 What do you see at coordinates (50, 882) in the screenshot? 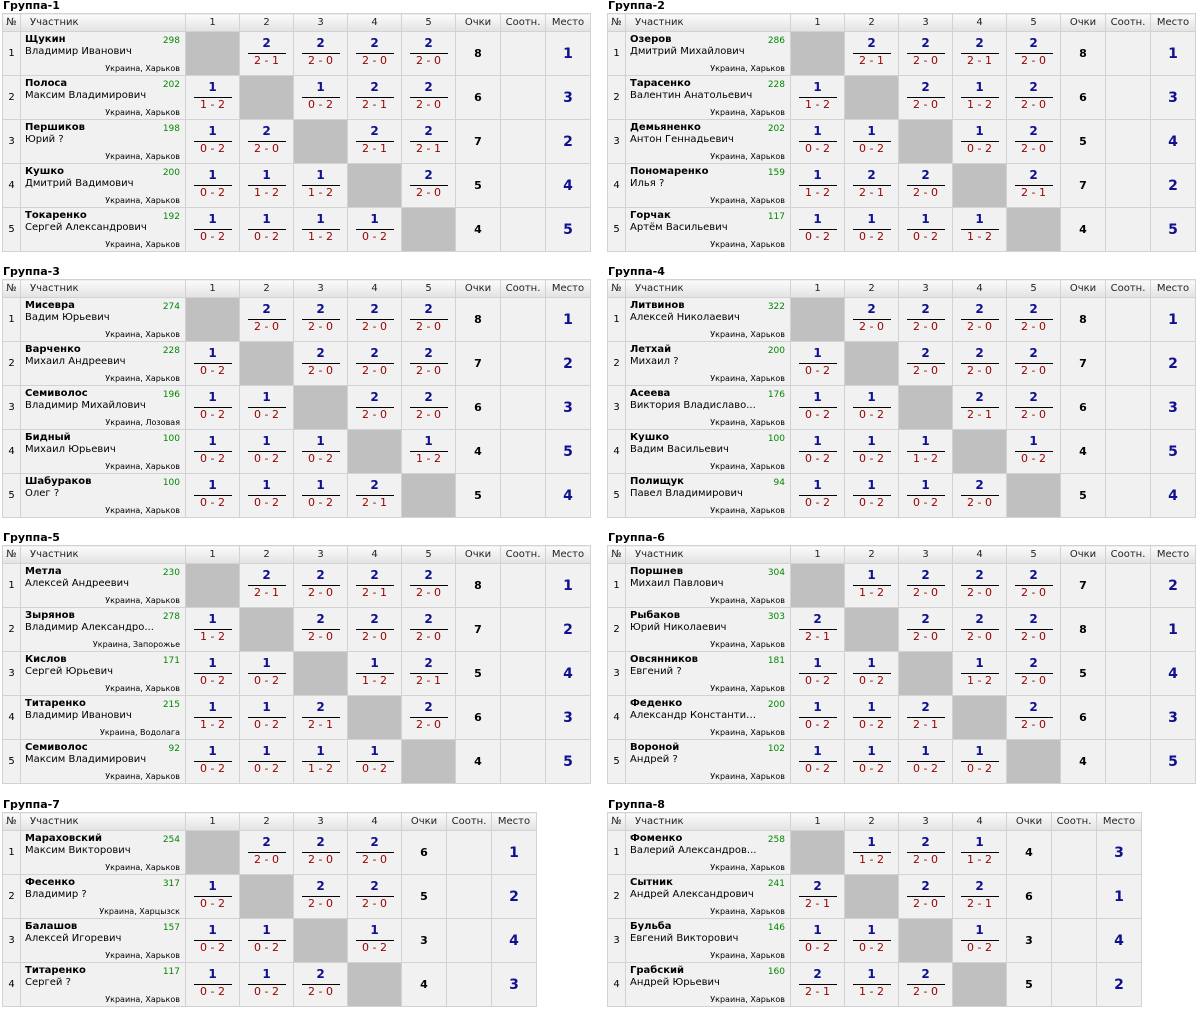
I see `player-surname: Фесенко` at bounding box center [50, 882].